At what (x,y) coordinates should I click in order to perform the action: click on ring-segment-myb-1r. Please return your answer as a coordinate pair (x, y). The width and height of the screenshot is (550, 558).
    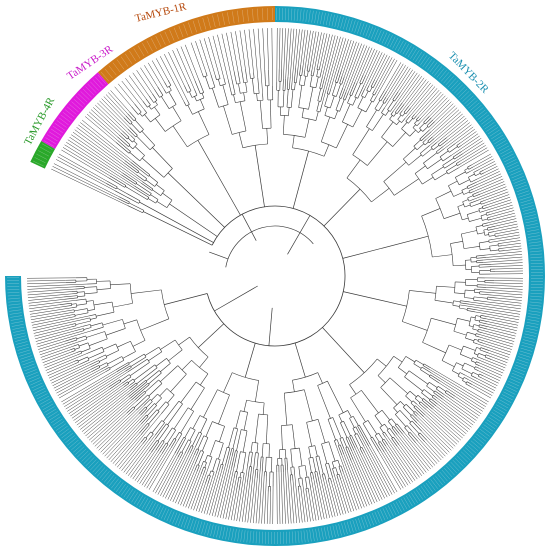
    Looking at the image, I should click on (186, 45).